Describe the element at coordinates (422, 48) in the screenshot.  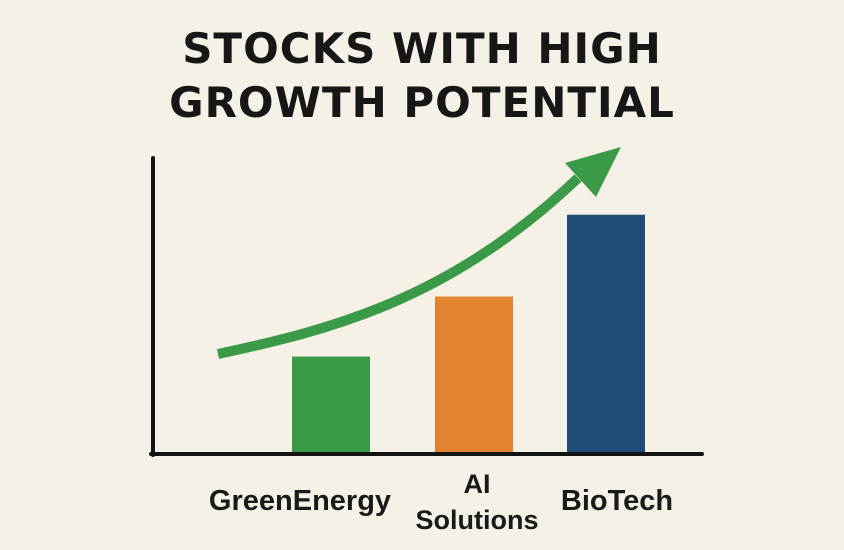
I see `chart-title-line-1: STOCKS WITH HIGH` at that location.